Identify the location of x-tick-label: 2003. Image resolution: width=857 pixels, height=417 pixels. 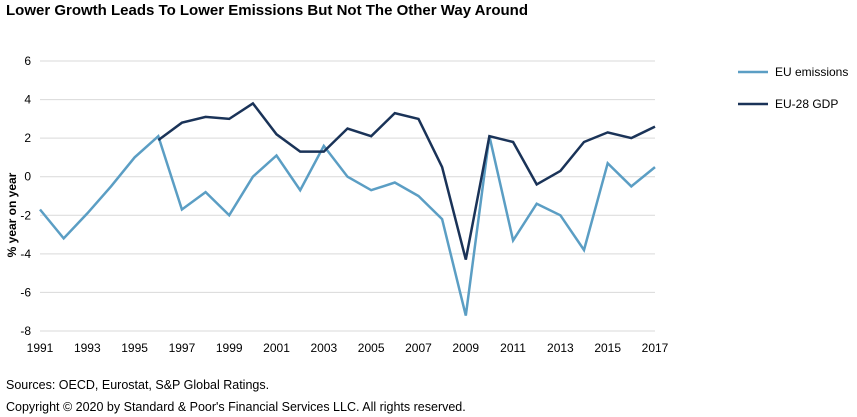
(323, 348).